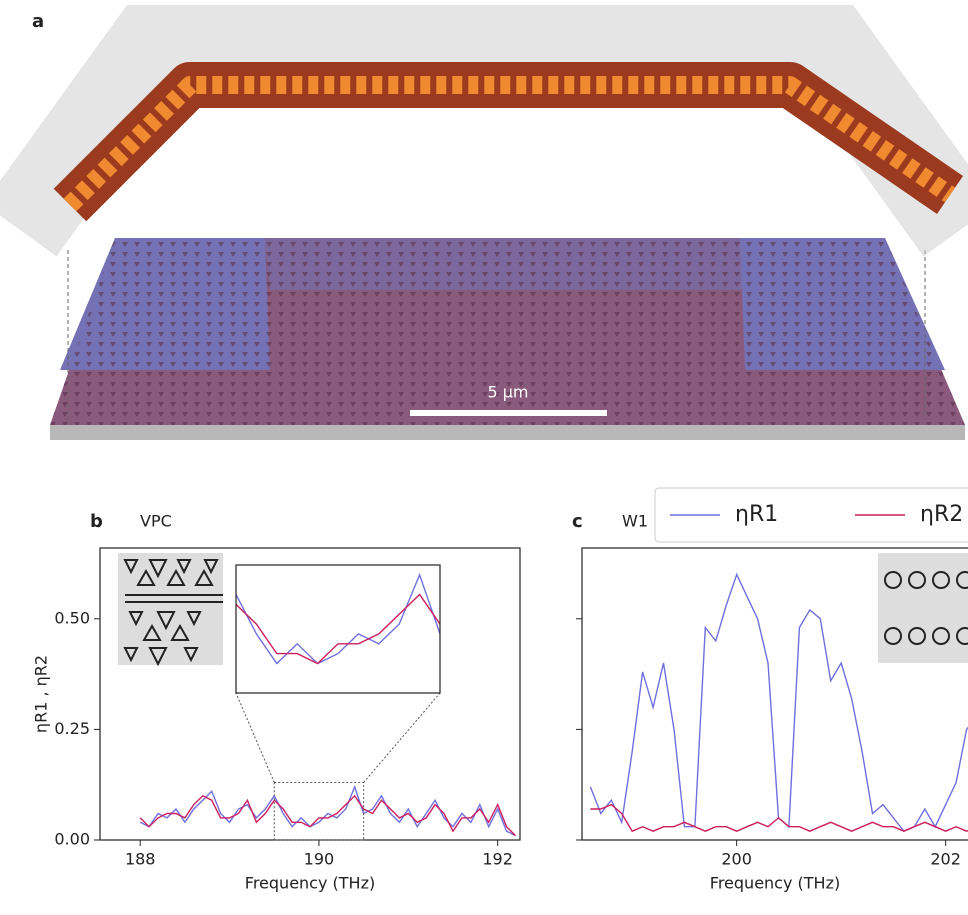 The height and width of the screenshot is (915, 968). Describe the element at coordinates (756, 514) in the screenshot. I see `legend-label: ηR1` at that location.